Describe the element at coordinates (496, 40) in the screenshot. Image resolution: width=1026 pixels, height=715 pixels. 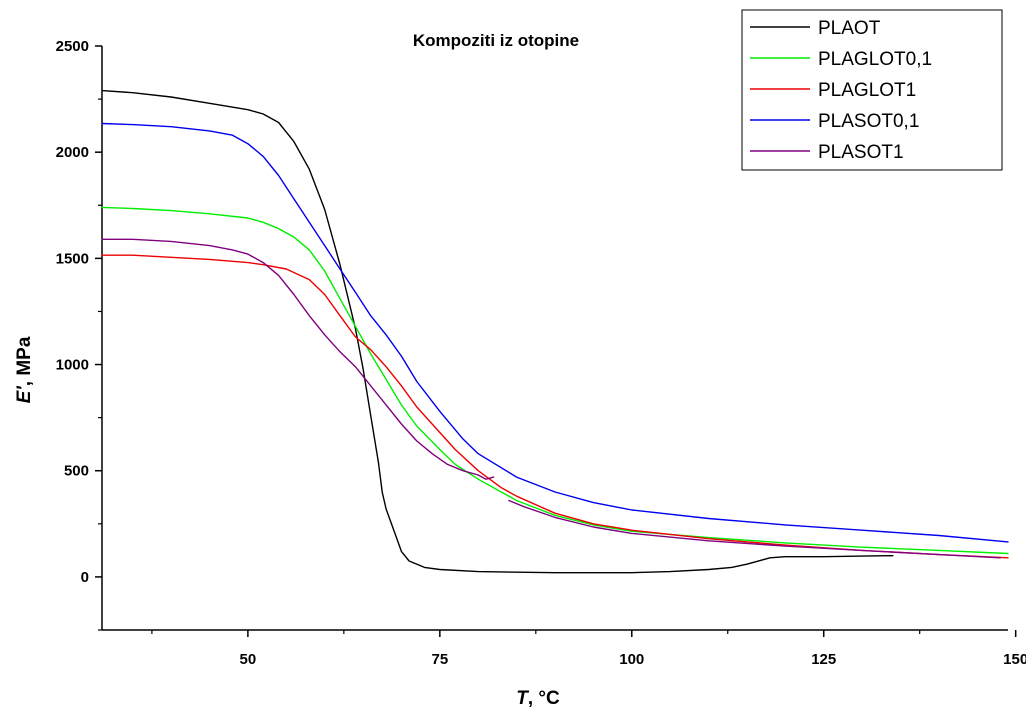
I see `chart-title: Kompoziti iz otopine` at that location.